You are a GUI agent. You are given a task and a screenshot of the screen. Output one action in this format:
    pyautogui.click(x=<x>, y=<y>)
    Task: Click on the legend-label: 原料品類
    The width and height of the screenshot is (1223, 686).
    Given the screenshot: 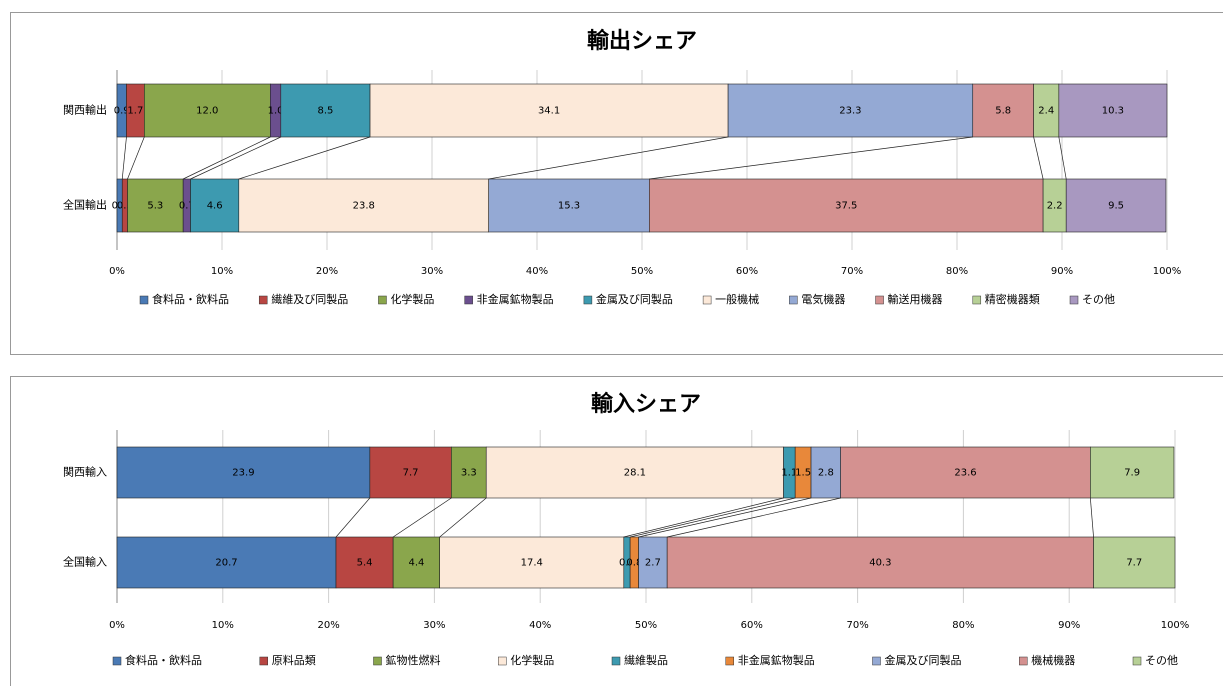 What is the action you would take?
    pyautogui.click(x=294, y=660)
    